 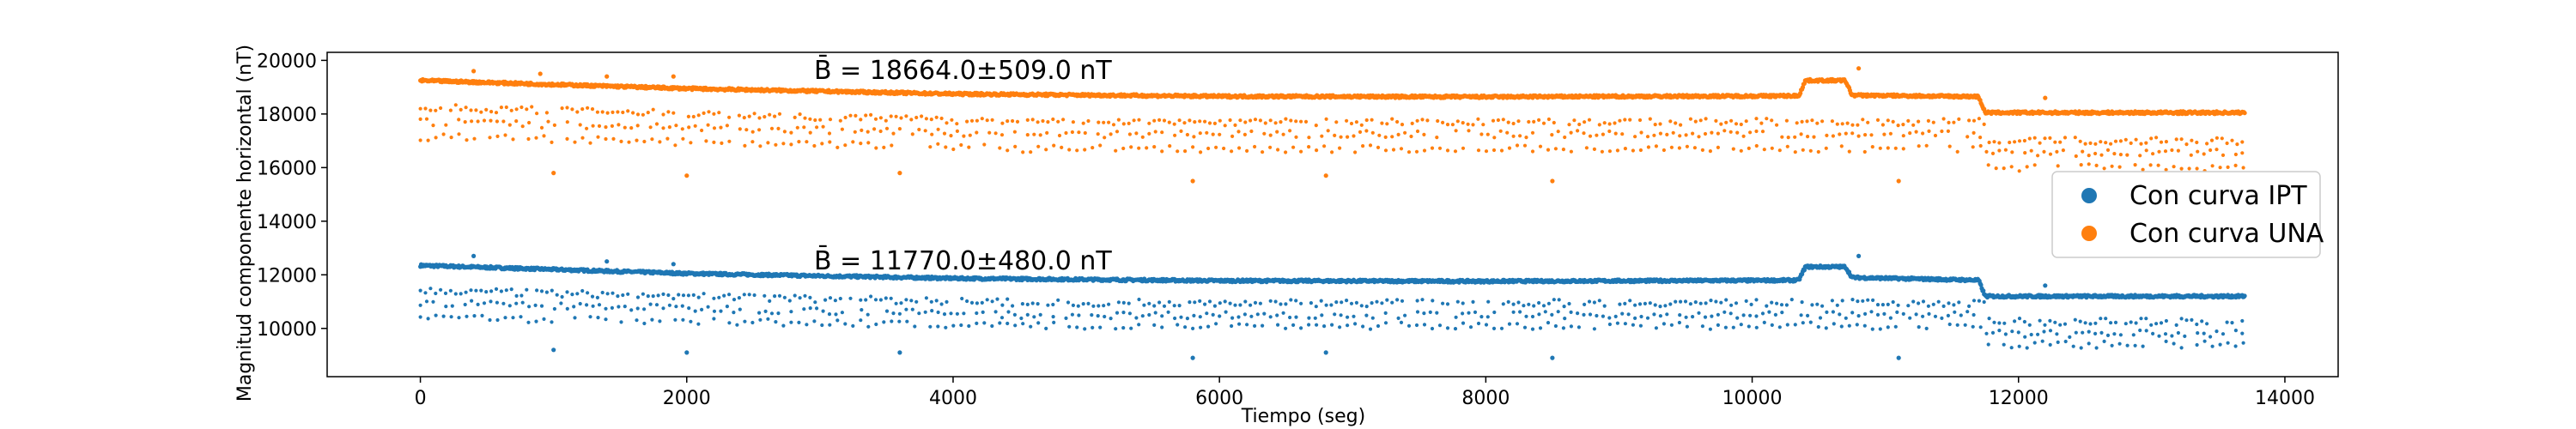 I want to click on ipt-outlier-point, so click(x=673, y=264).